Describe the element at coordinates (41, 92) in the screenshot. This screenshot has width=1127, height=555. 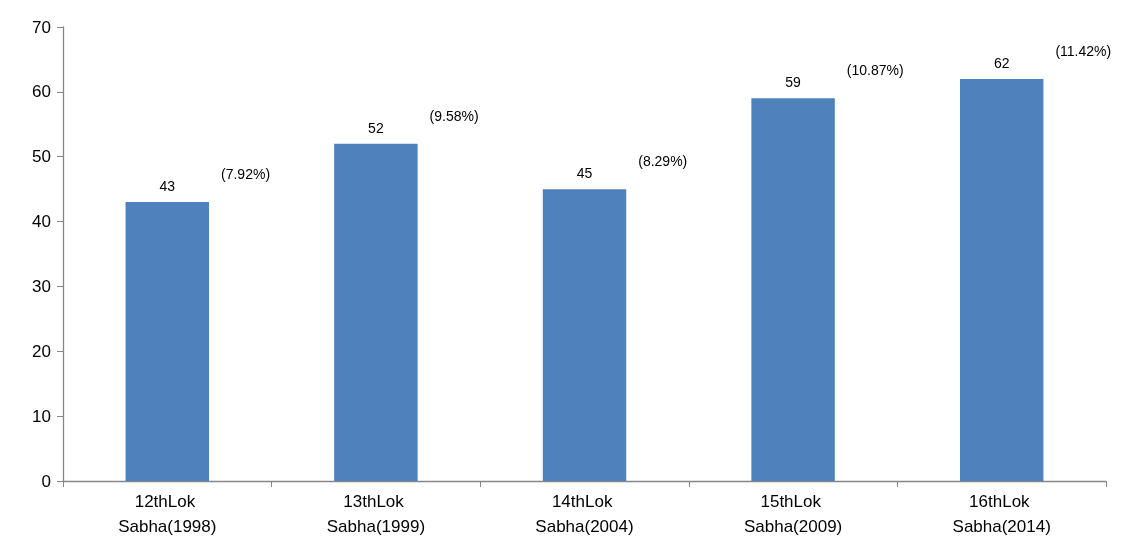
I see `y-tick-label: 60` at that location.